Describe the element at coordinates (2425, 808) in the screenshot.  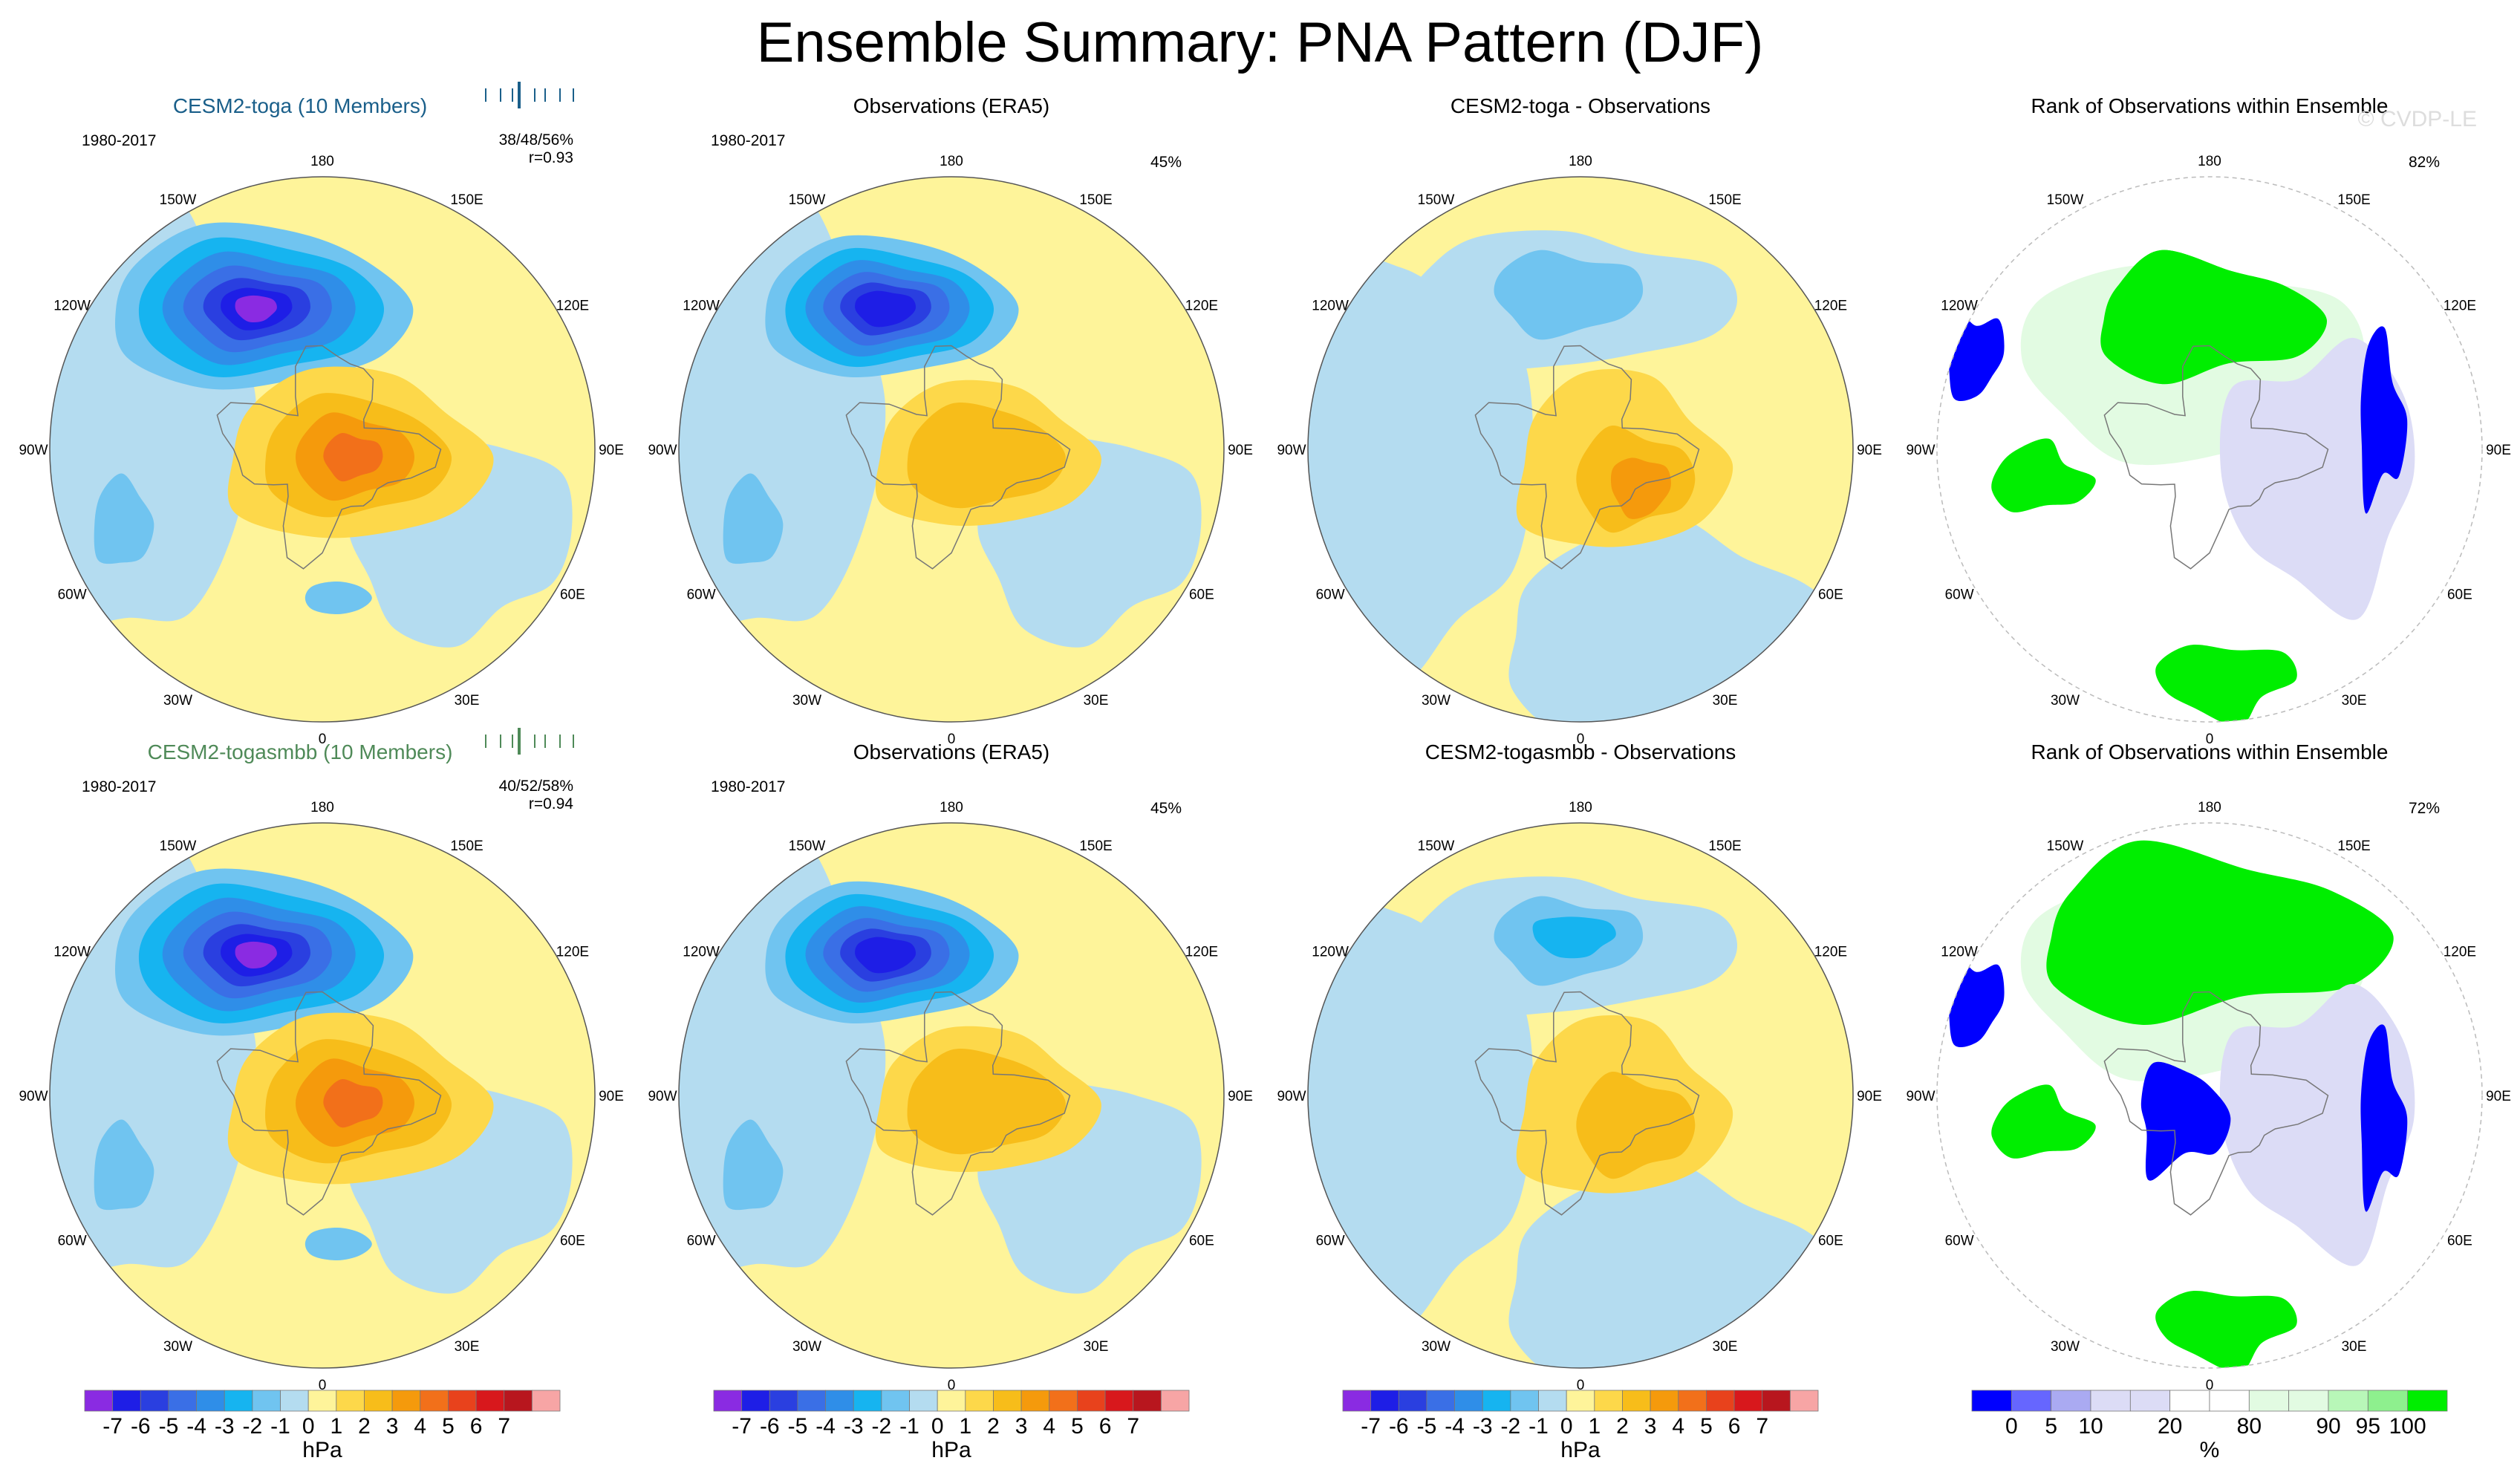
I see `variance-label: 72%` at that location.